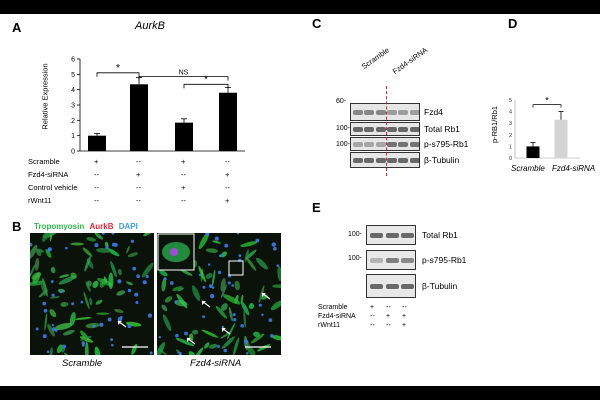  I want to click on stain-aurkb: AurkB, so click(101, 226).